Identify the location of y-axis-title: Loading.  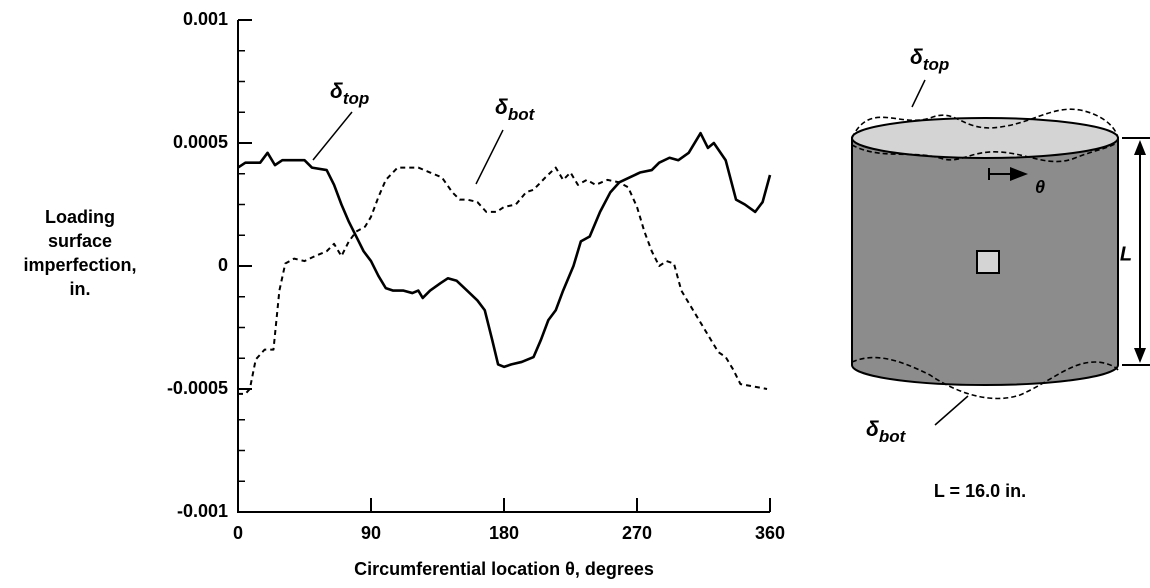
(80, 217).